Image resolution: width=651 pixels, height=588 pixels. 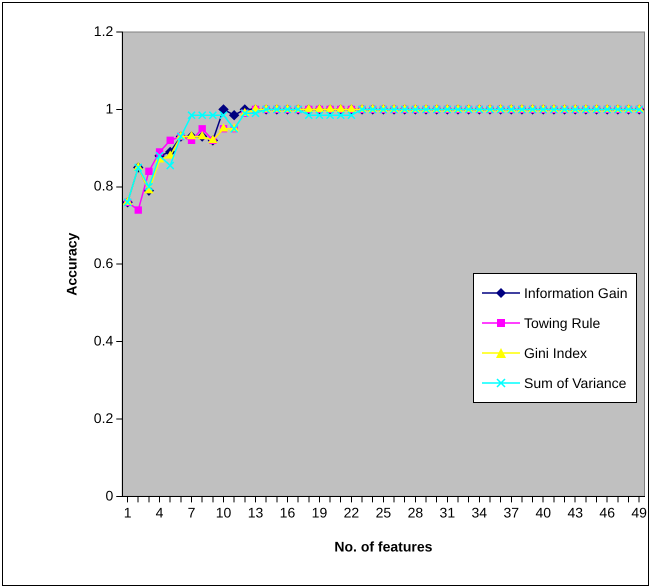 What do you see at coordinates (352, 512) in the screenshot?
I see `x-tick-label: 22` at bounding box center [352, 512].